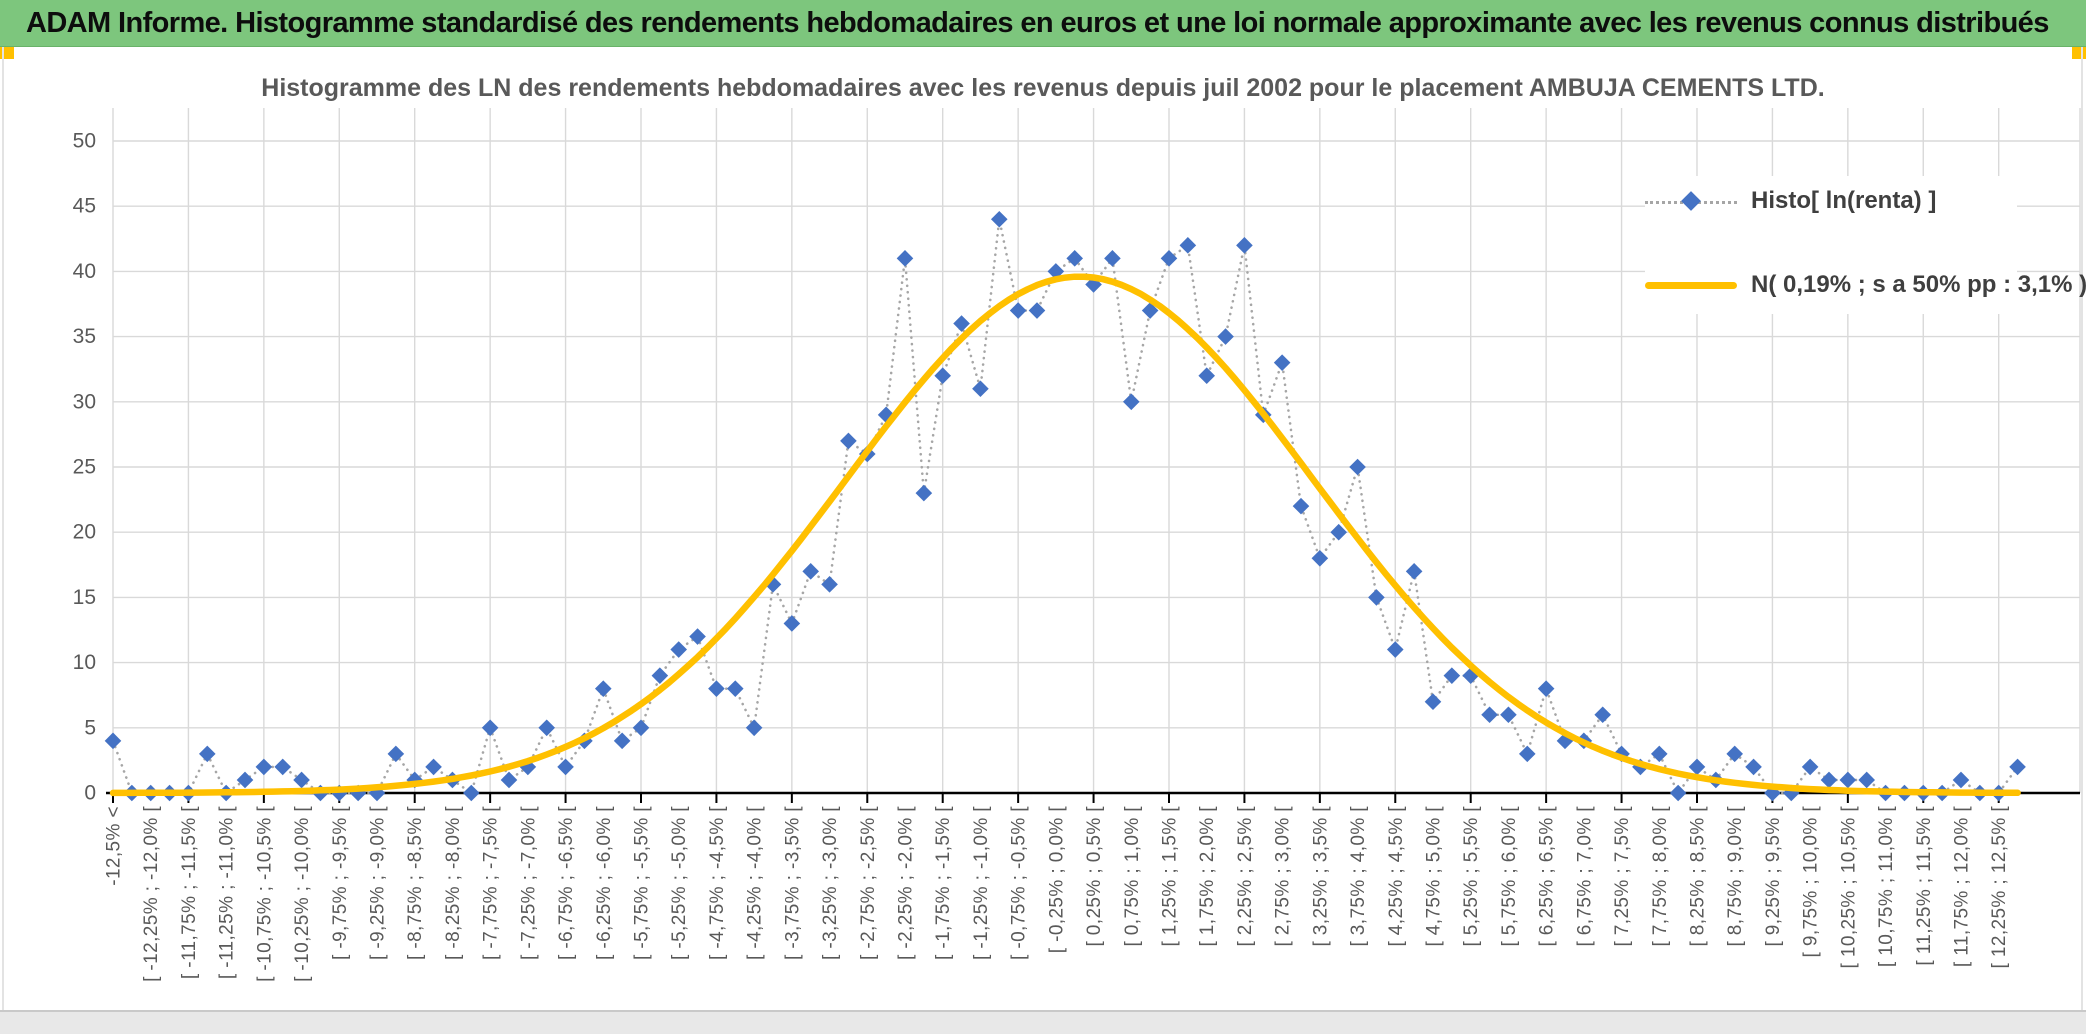 This screenshot has width=2086, height=1034. What do you see at coordinates (3, 528) in the screenshot?
I see `chart-border-left` at bounding box center [3, 528].